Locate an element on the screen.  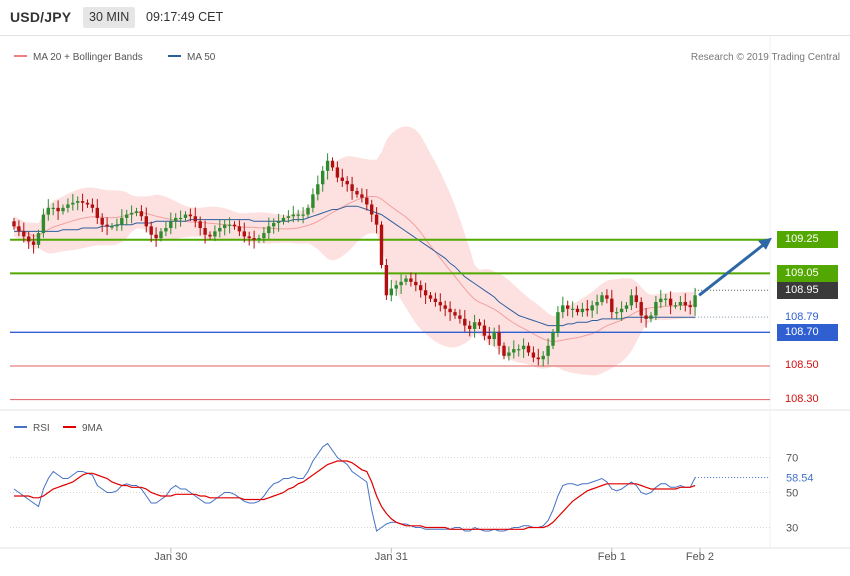
legend-item-9ma: 9MA is located at coordinates (83, 428).